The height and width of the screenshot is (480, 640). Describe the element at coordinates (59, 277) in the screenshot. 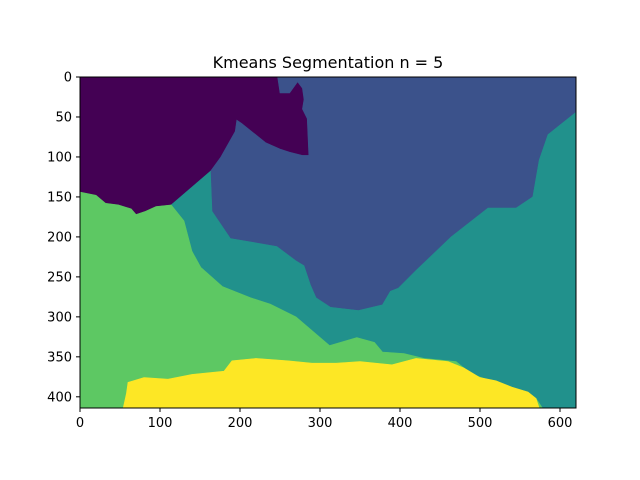

I see `y-tick-label: 250` at that location.